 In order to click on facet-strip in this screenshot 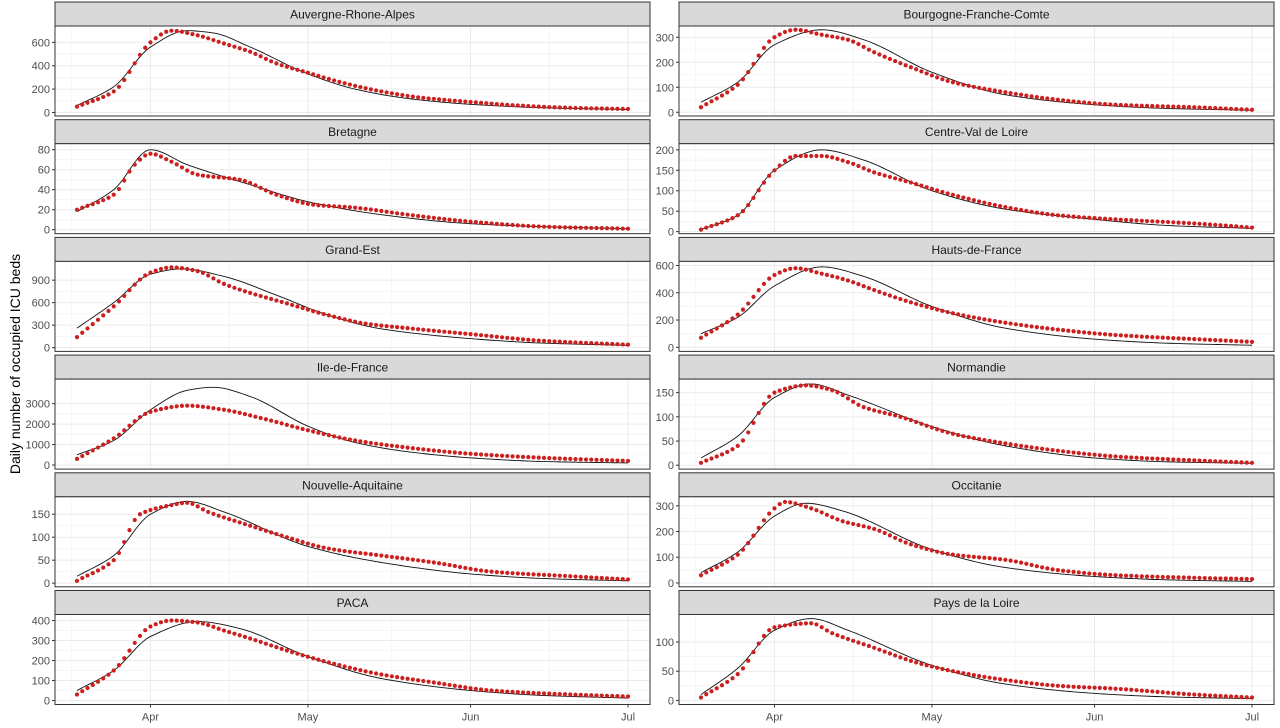, I will do `click(976, 367)`.